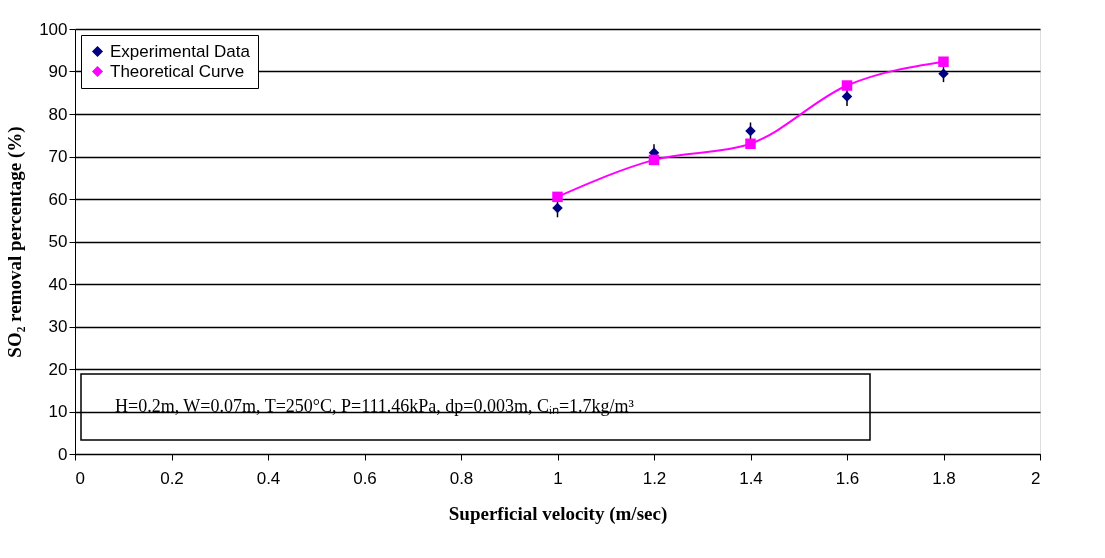 The width and height of the screenshot is (1105, 558). I want to click on y-tick-label: 10, so click(58, 411).